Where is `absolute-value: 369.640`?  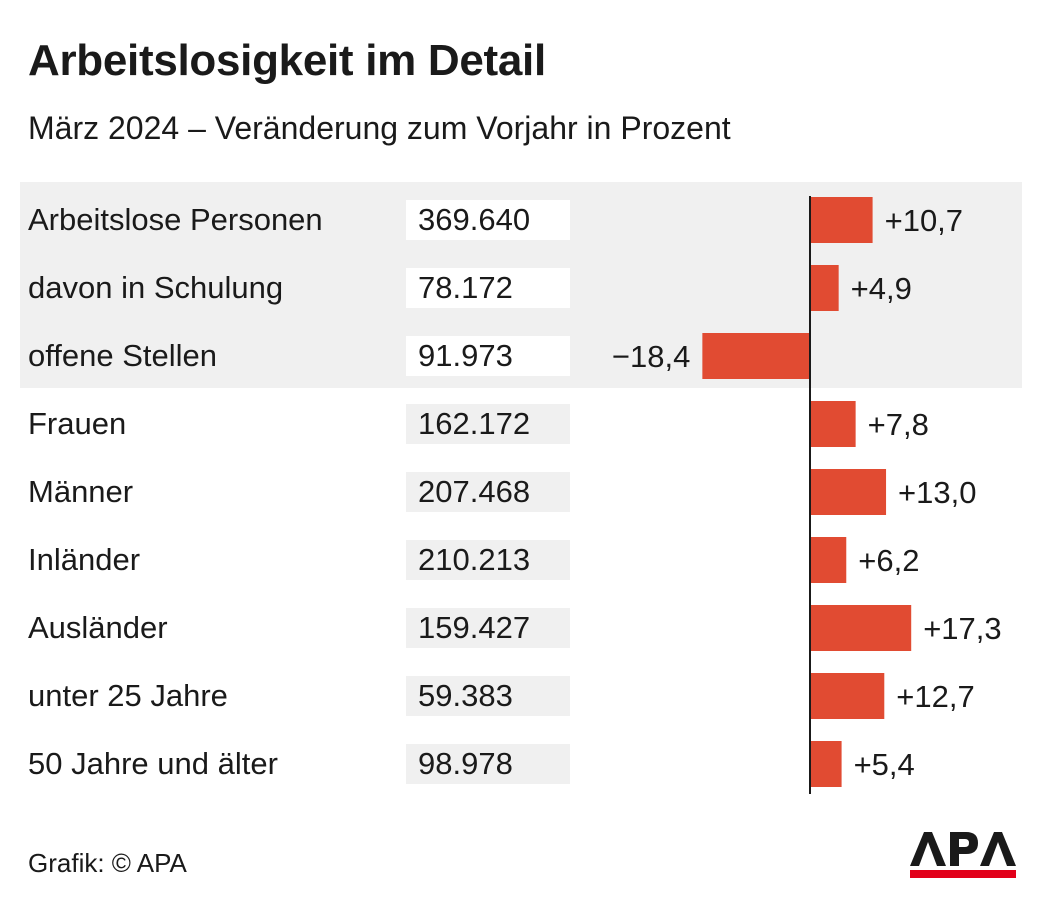 absolute-value: 369.640 is located at coordinates (488, 220).